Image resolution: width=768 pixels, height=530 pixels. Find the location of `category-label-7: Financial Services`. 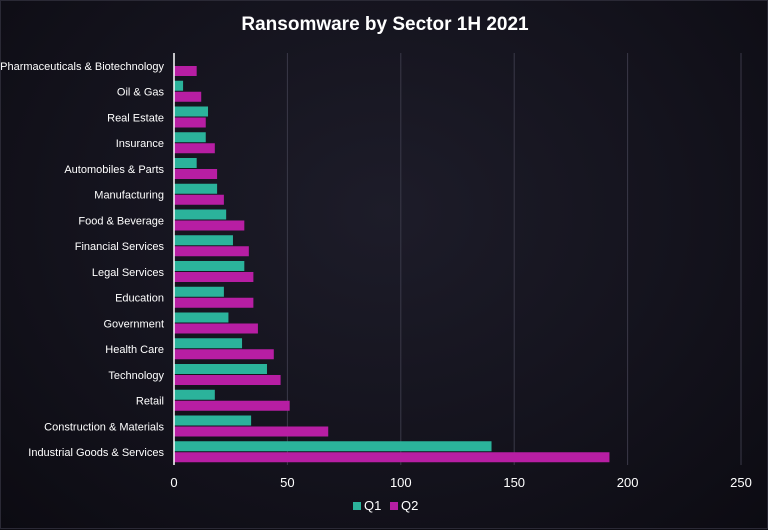

category-label-7: Financial Services is located at coordinates (120, 247).